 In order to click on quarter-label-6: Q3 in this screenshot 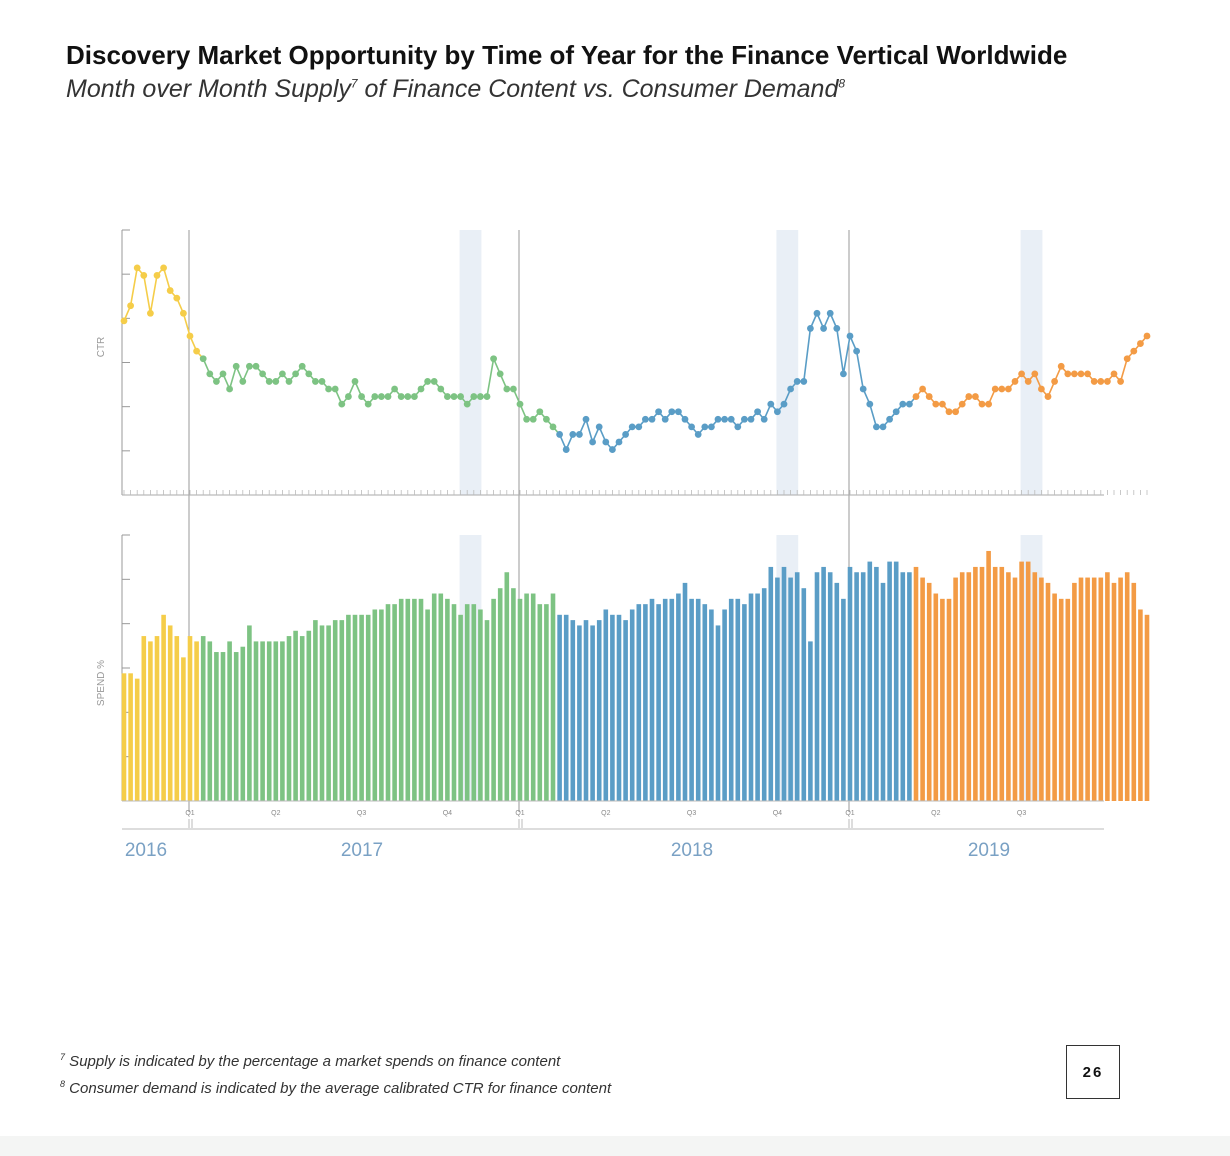, I will do `click(691, 813)`.